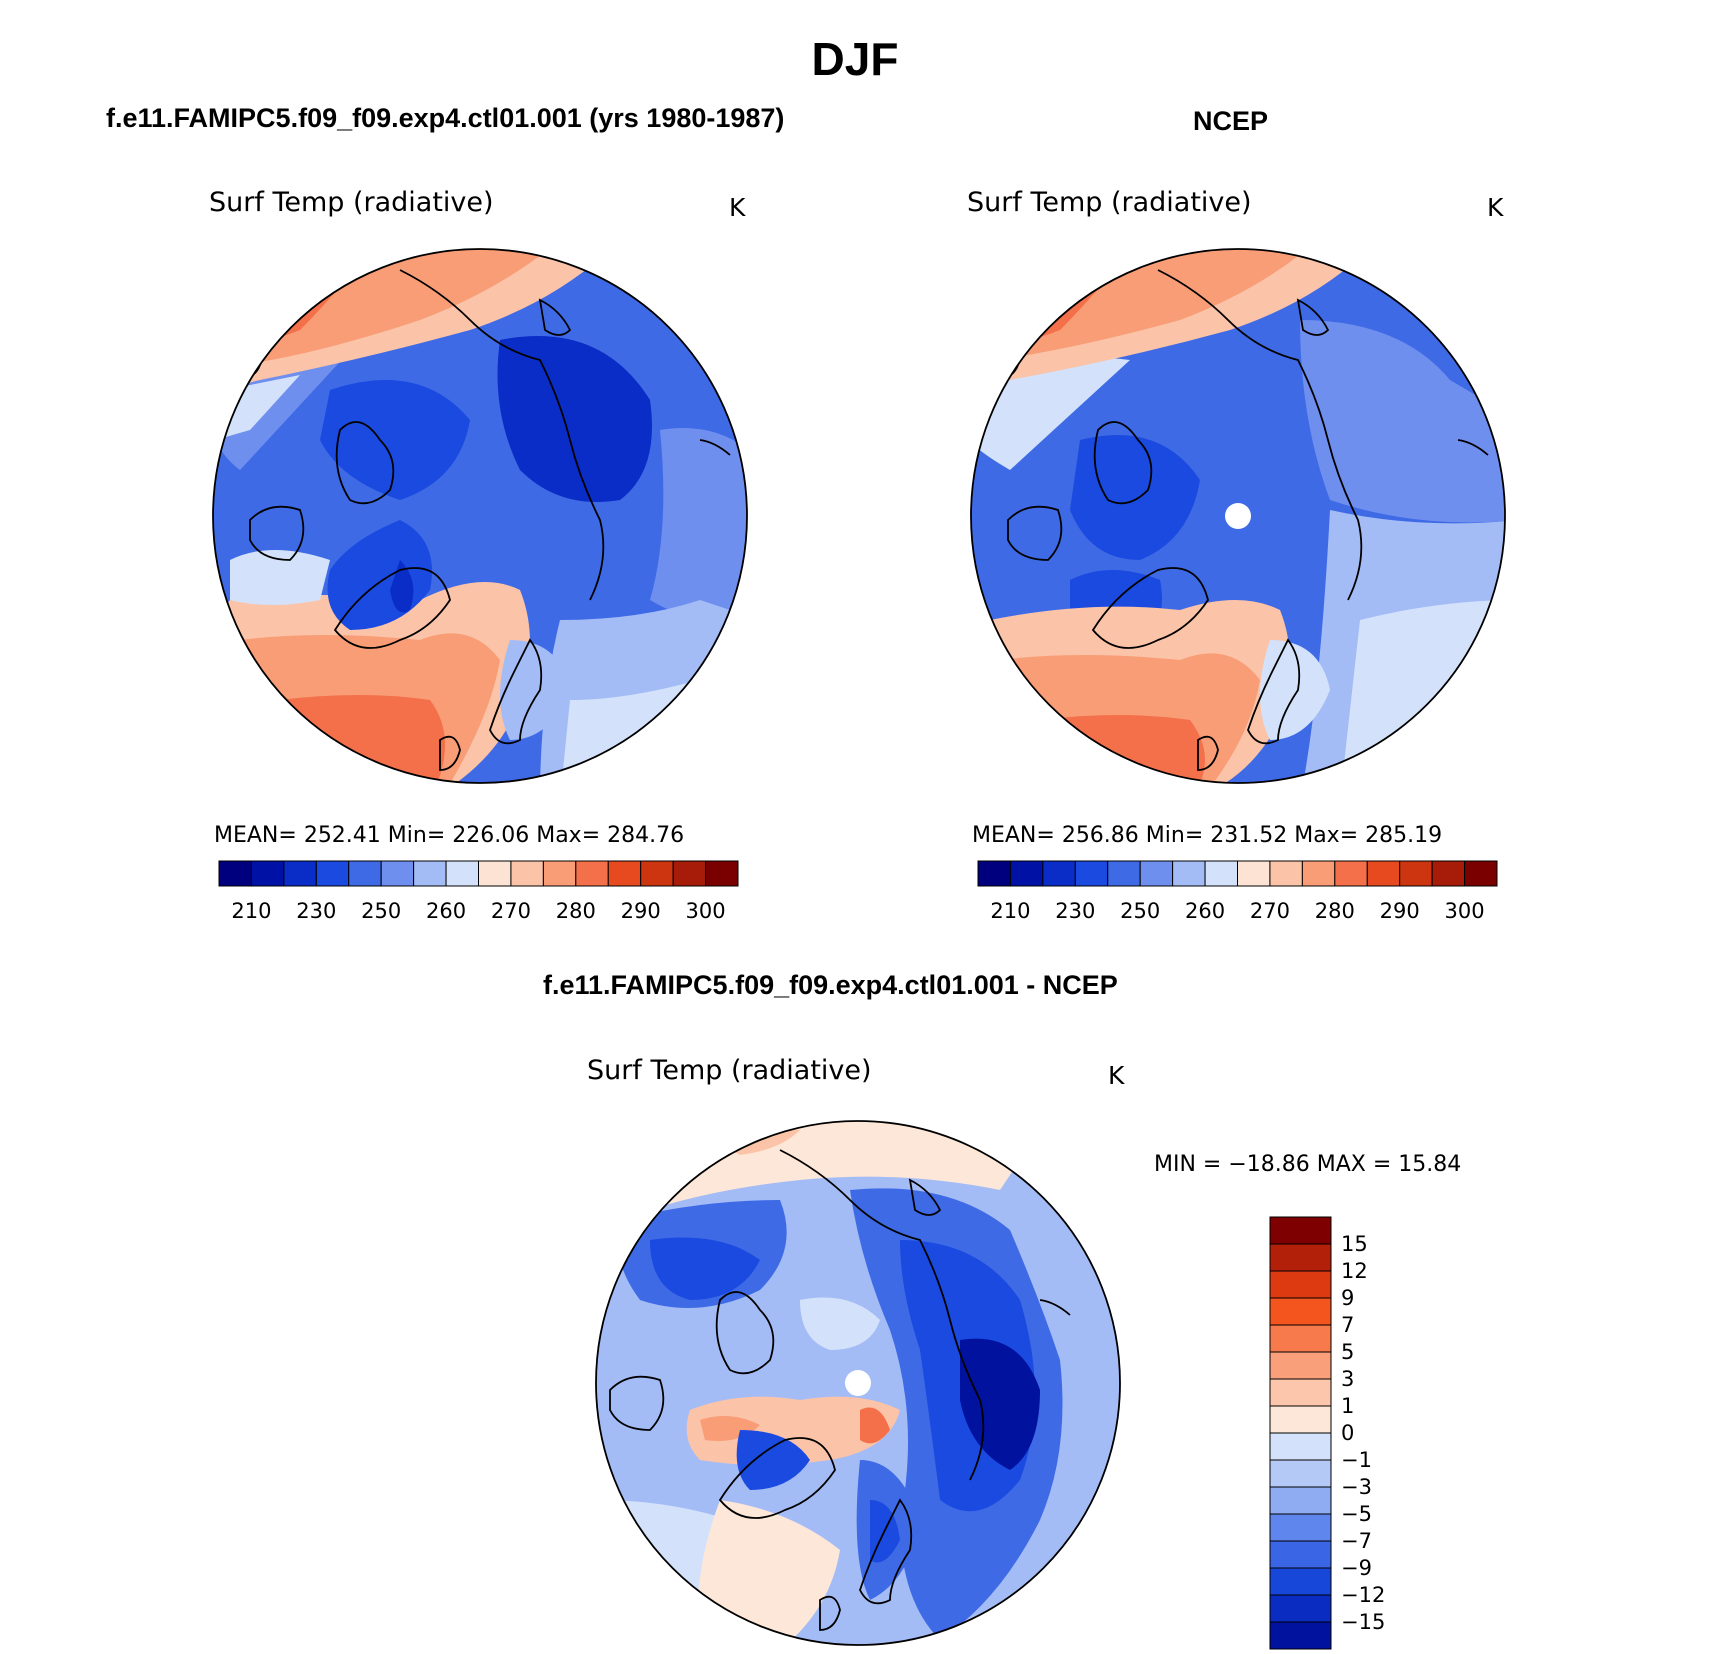 The height and width of the screenshot is (1654, 1710). I want to click on colorbar-obs-tick-label: 270, so click(1270, 911).